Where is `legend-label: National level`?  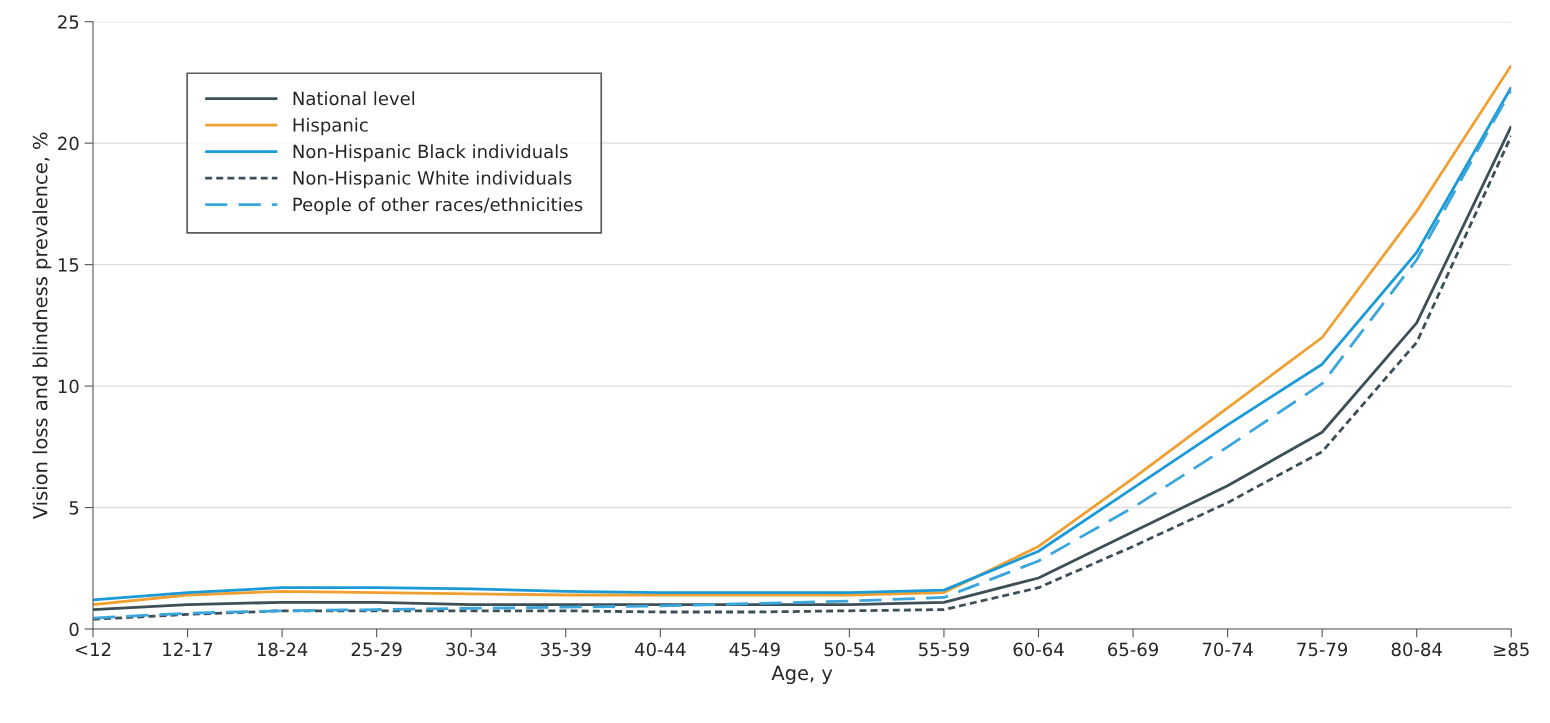 legend-label: National level is located at coordinates (354, 98).